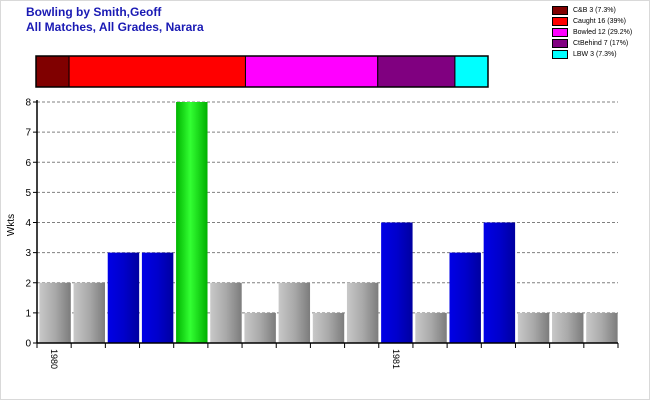 This screenshot has height=400, width=650. I want to click on x-tick-label: 1981, so click(396, 359).